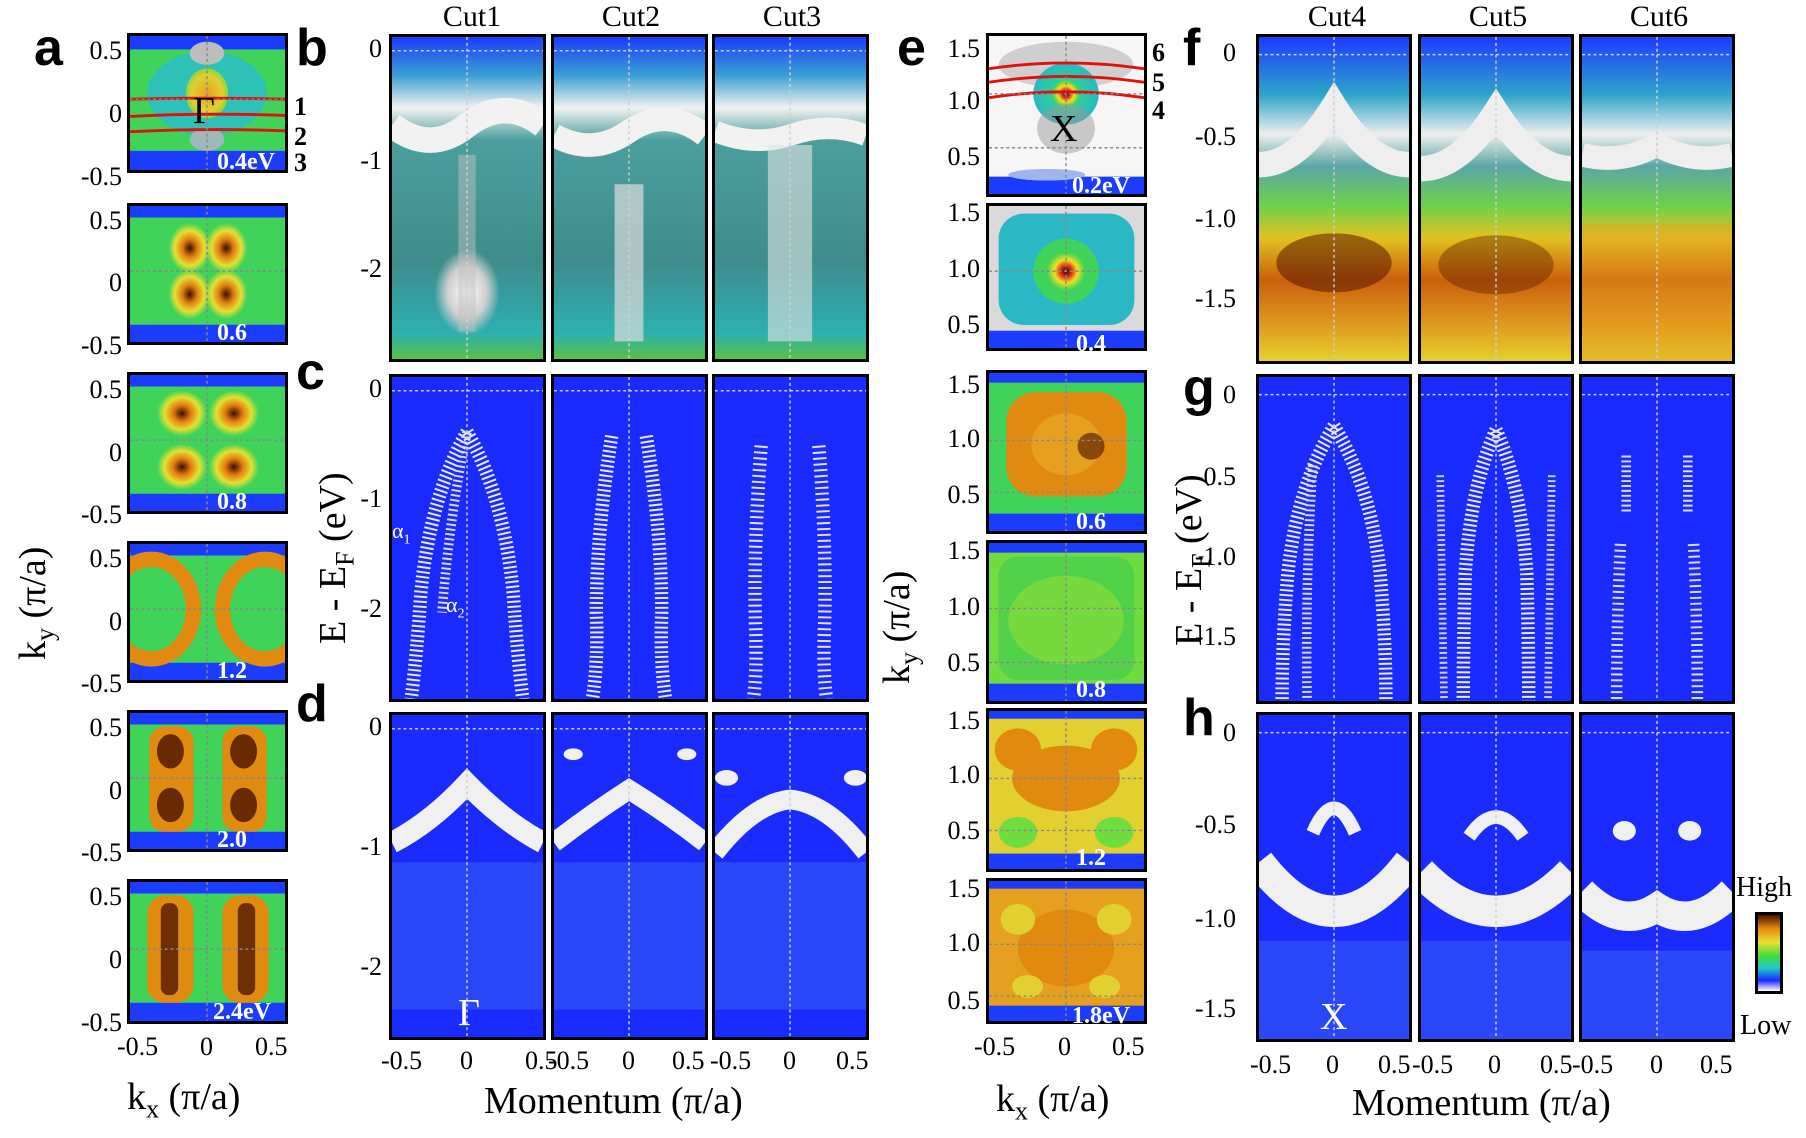 The height and width of the screenshot is (1138, 1806). Describe the element at coordinates (375, 388) in the screenshot. I see `ytick-c-0: 0` at that location.